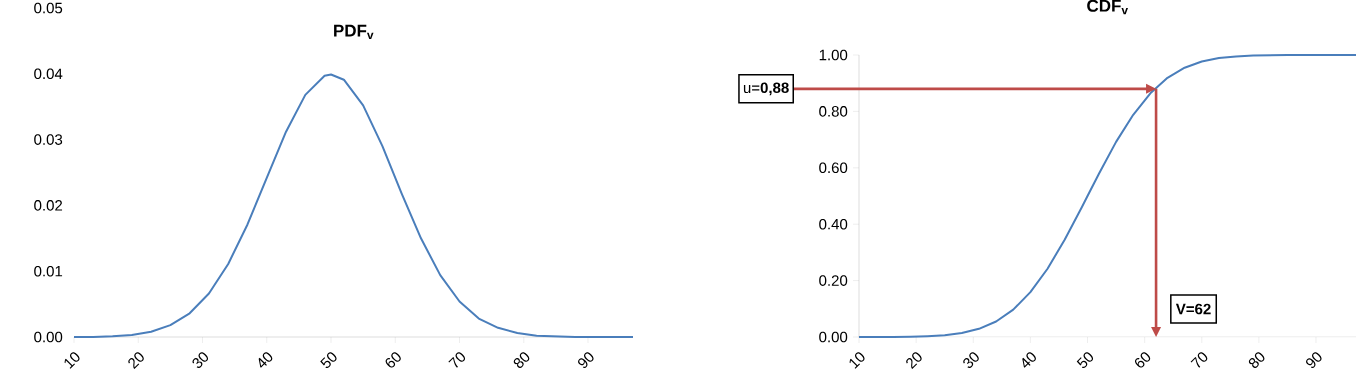  I want to click on y-tick-label: 0.02, so click(48, 205).